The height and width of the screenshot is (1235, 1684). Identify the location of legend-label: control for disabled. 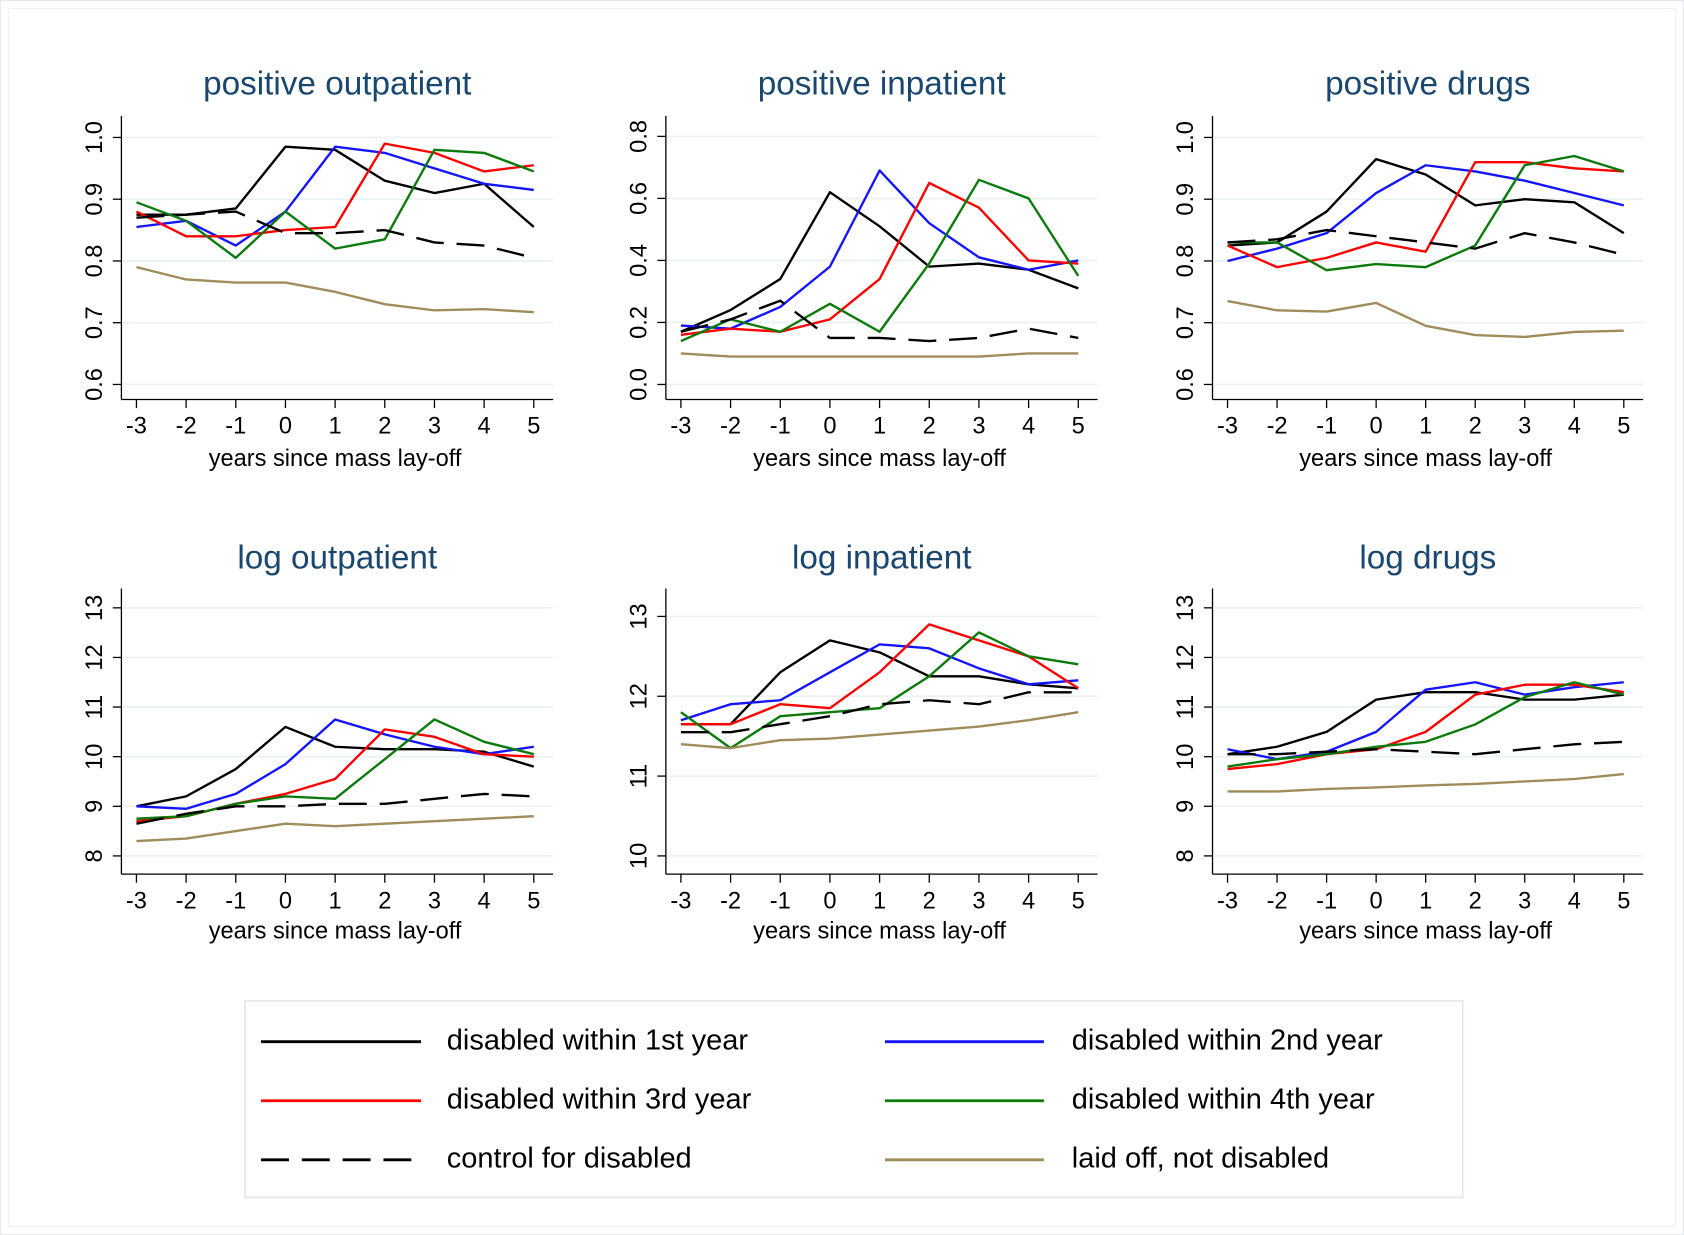
(569, 1158).